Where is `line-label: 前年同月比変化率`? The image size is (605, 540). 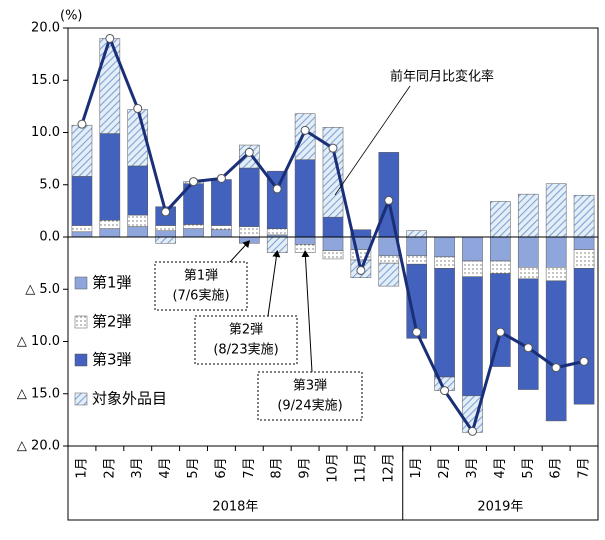
line-label: 前年同月比変化率 is located at coordinates (442, 77).